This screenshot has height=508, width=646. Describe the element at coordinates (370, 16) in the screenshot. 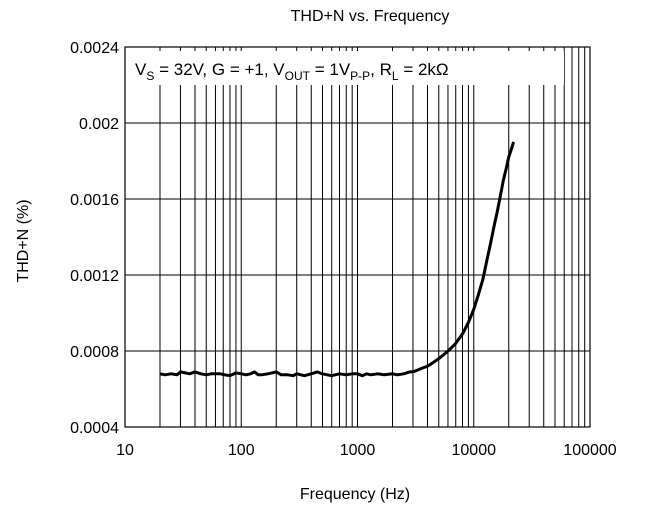

I see `chart-title: THD+N vs. Frequency` at that location.